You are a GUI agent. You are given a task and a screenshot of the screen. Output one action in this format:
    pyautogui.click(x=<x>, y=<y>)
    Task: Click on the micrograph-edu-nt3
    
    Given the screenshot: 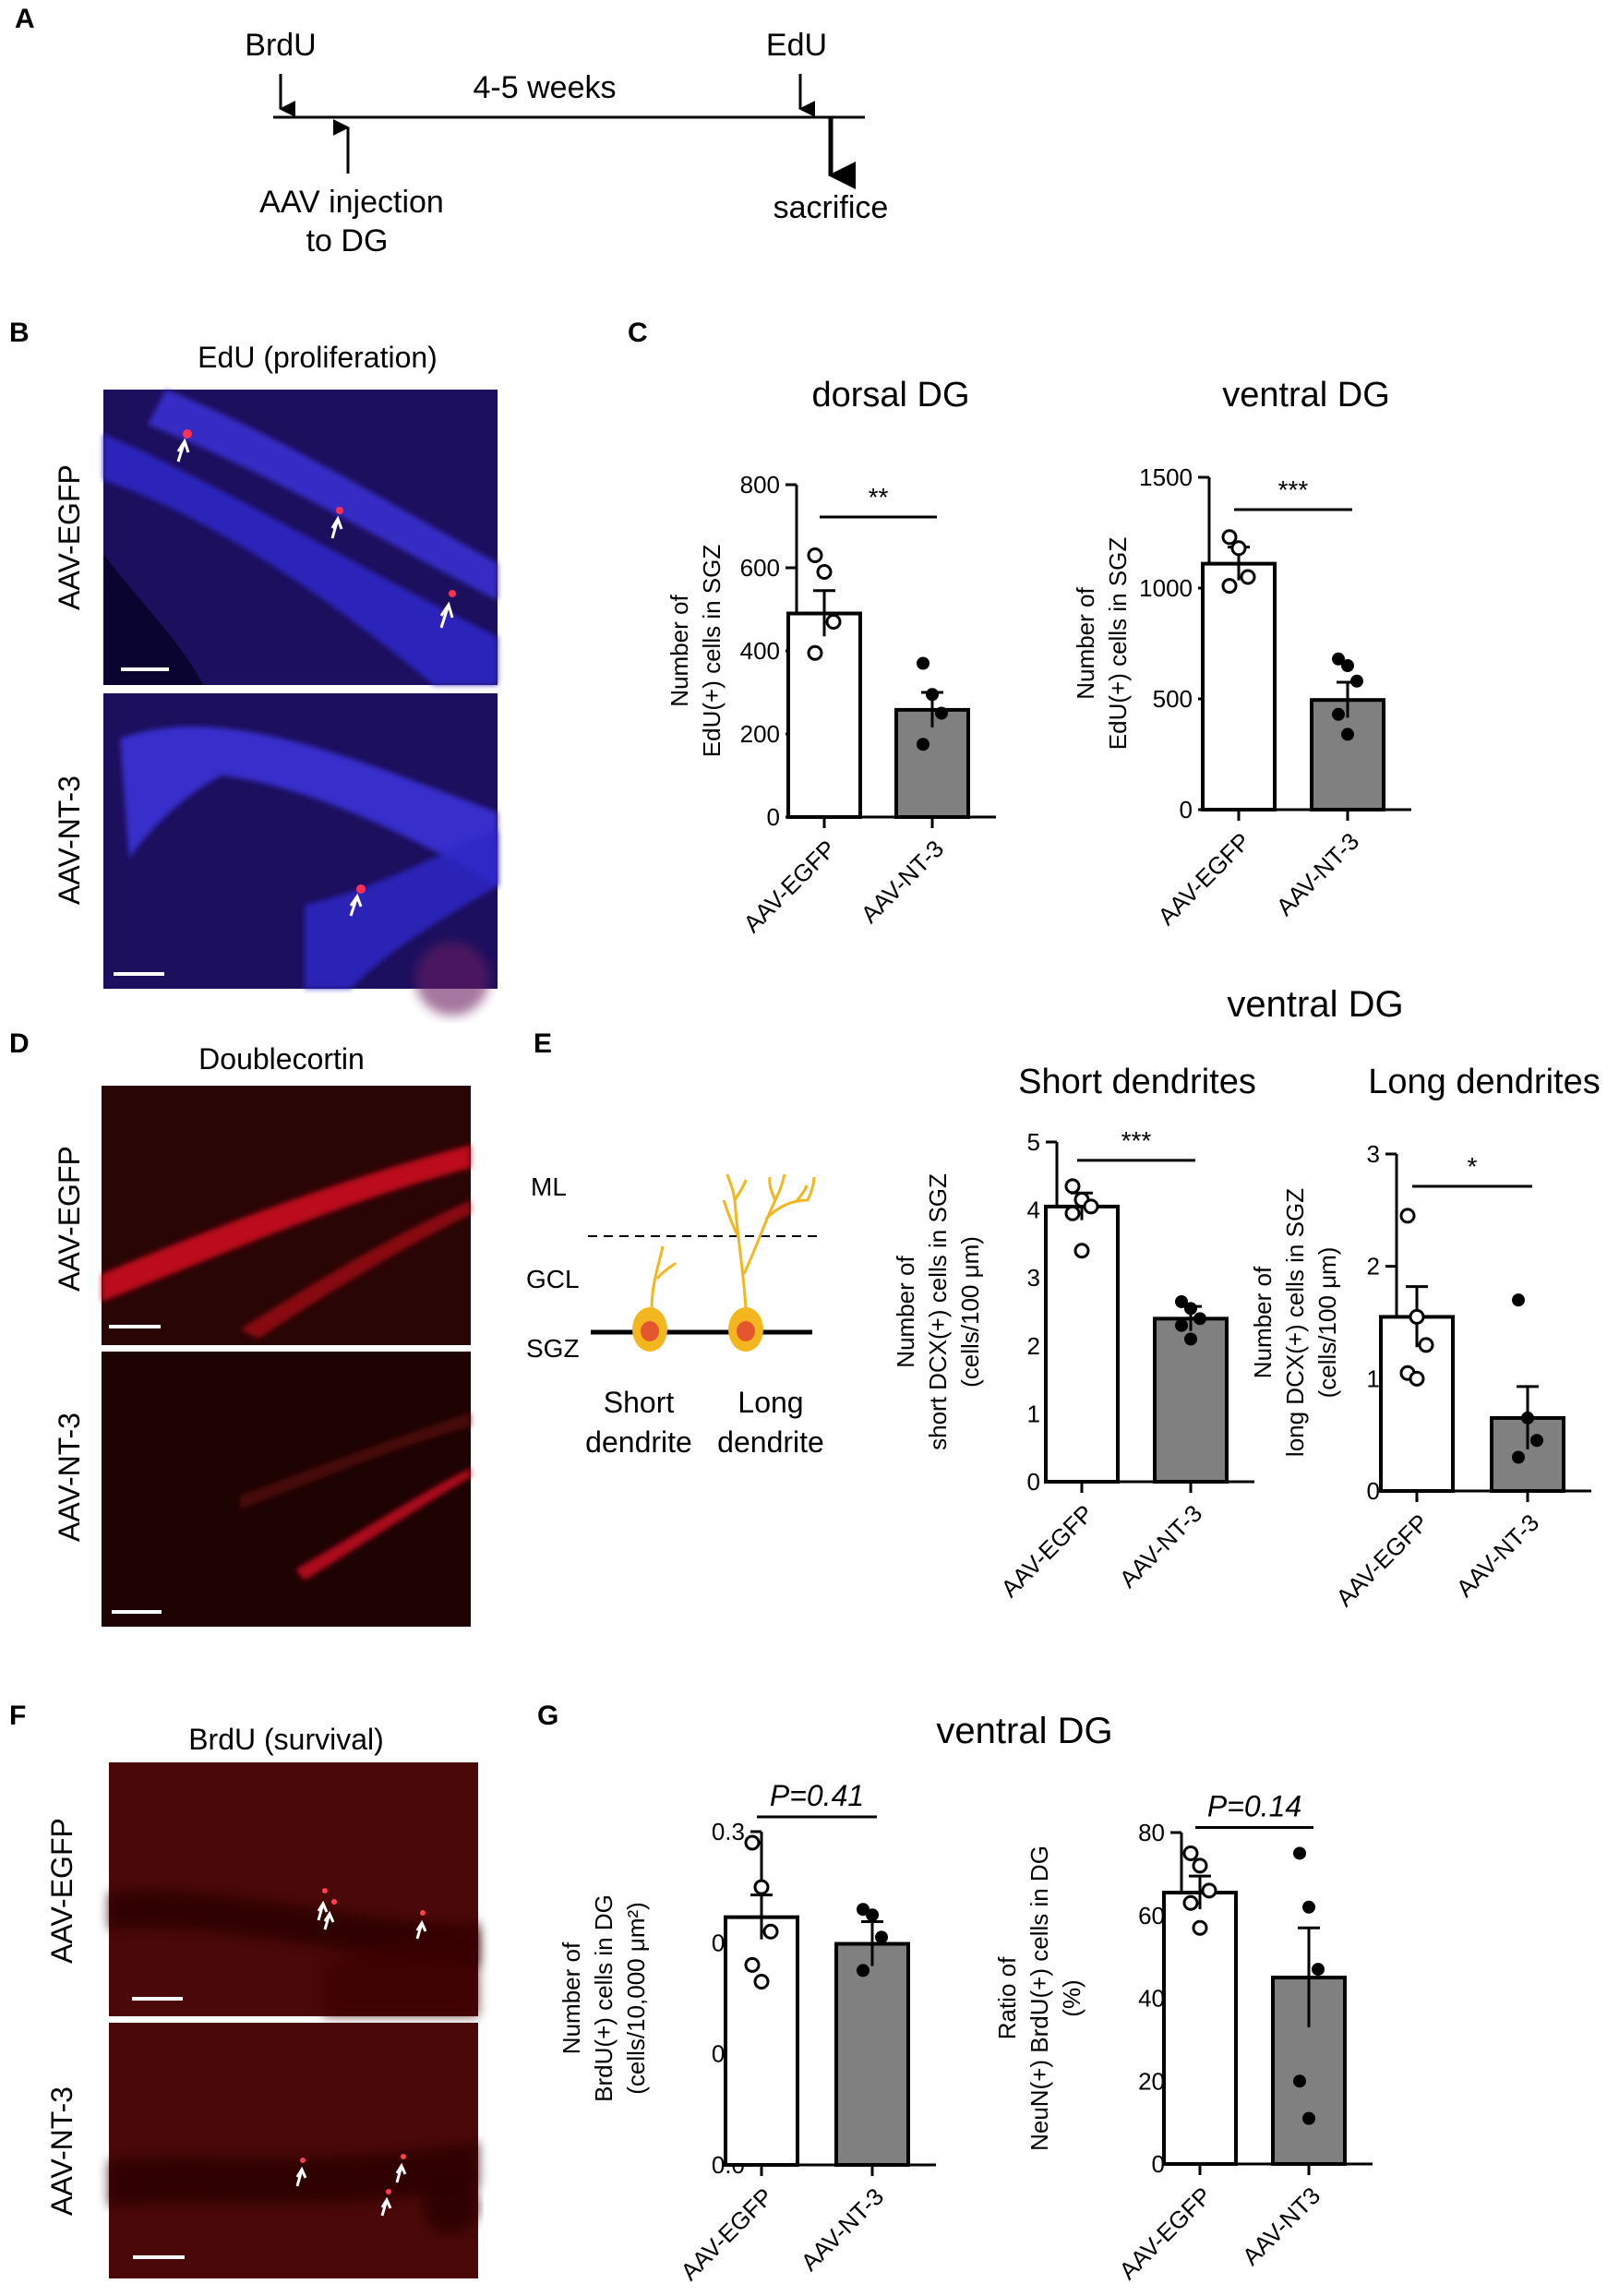 What is the action you would take?
    pyautogui.click(x=300, y=854)
    